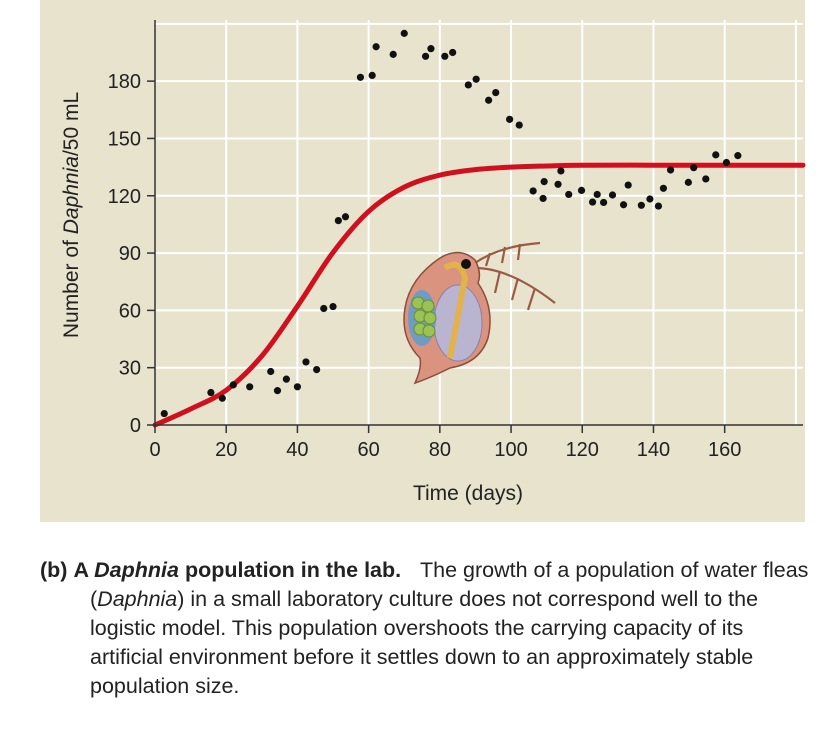 The height and width of the screenshot is (746, 840). Describe the element at coordinates (440, 450) in the screenshot. I see `x-tick-label: 80` at that location.